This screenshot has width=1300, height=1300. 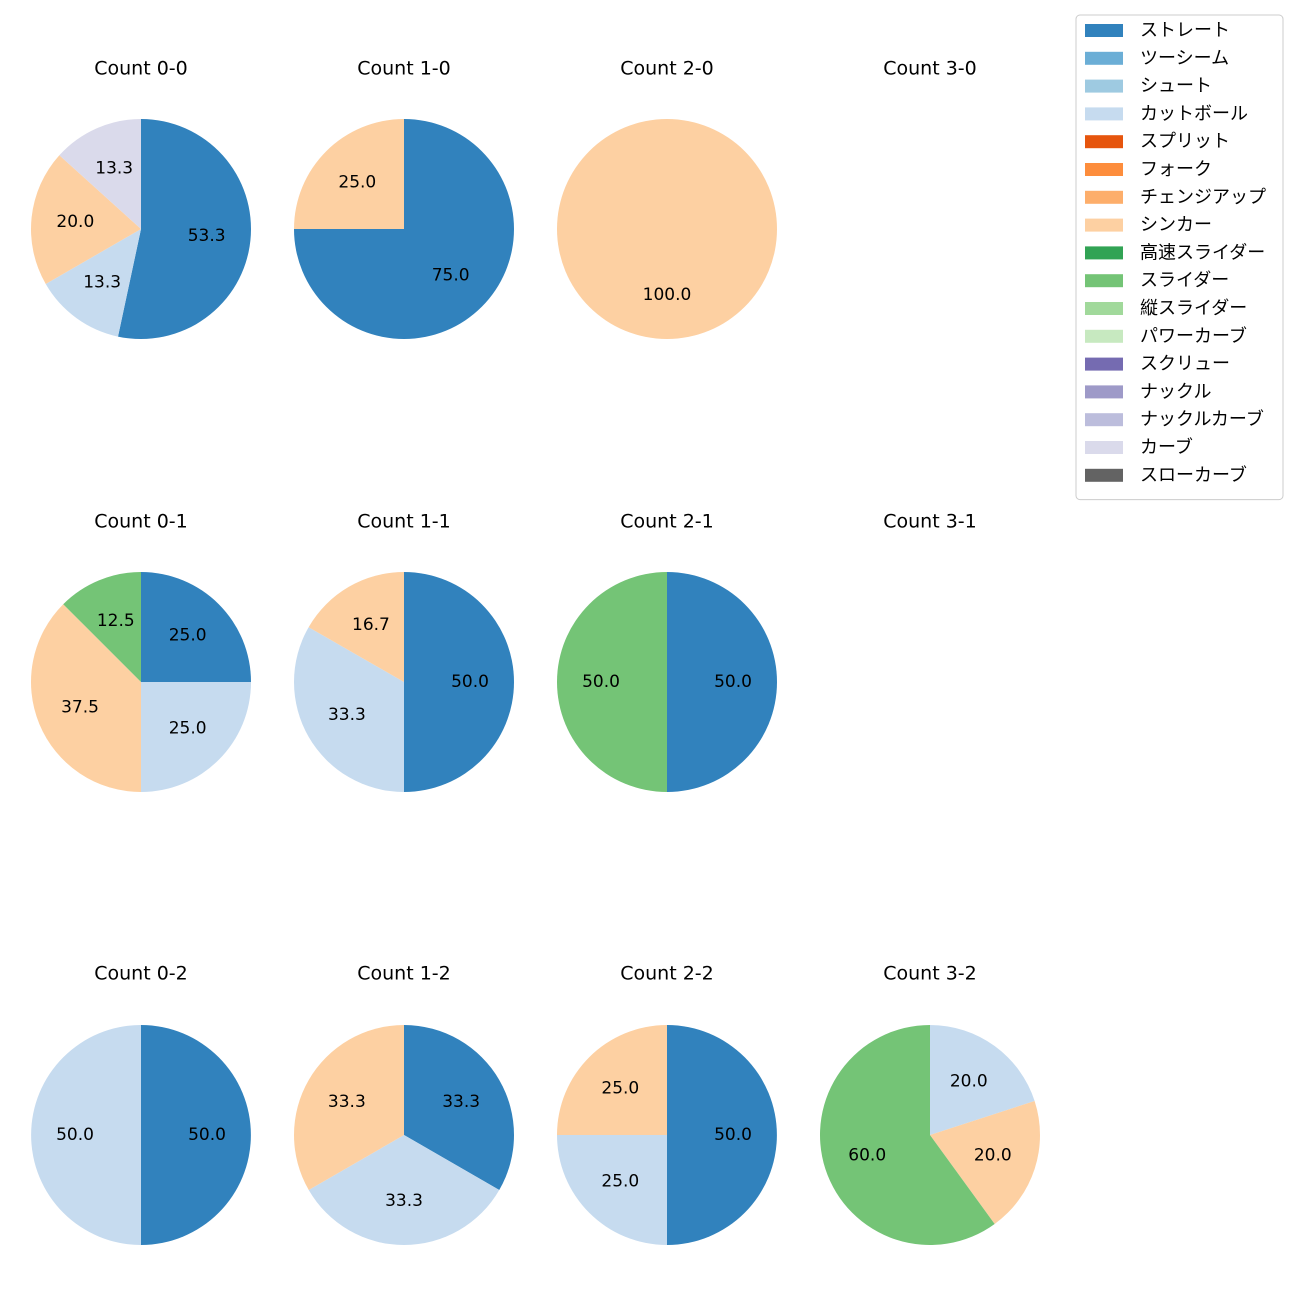 What do you see at coordinates (1157, 280) in the screenshot?
I see `legend-item: スライダー` at bounding box center [1157, 280].